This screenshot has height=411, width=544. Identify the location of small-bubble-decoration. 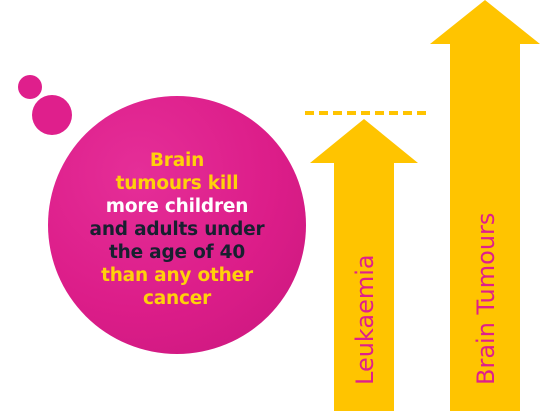
(30, 87).